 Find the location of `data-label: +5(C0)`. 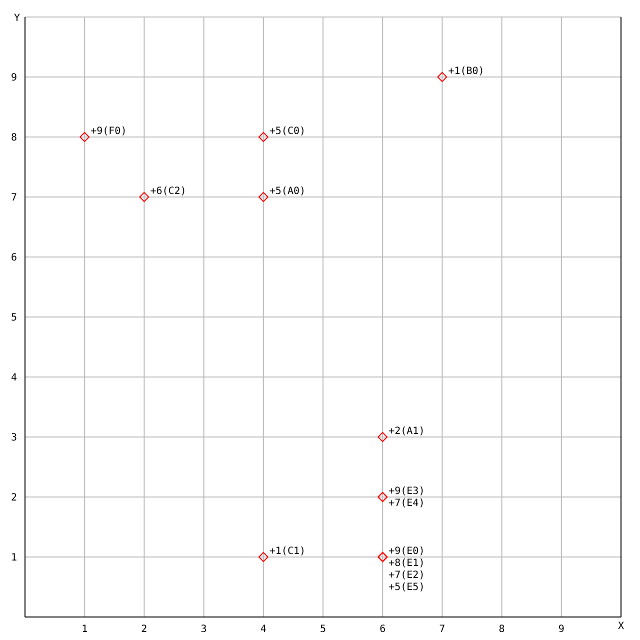

data-label: +5(C0) is located at coordinates (287, 131).